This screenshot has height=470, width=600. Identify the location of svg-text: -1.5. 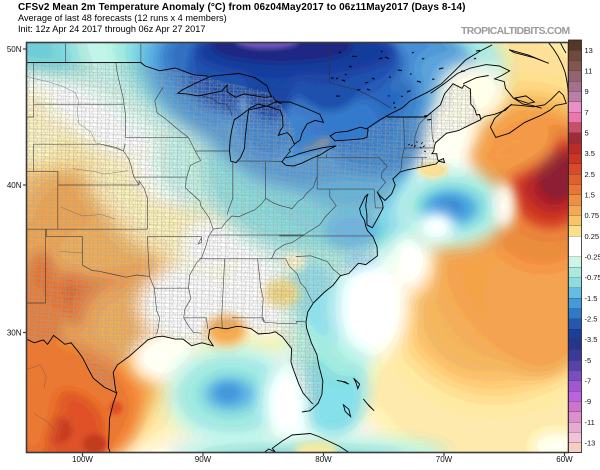
(591, 298).